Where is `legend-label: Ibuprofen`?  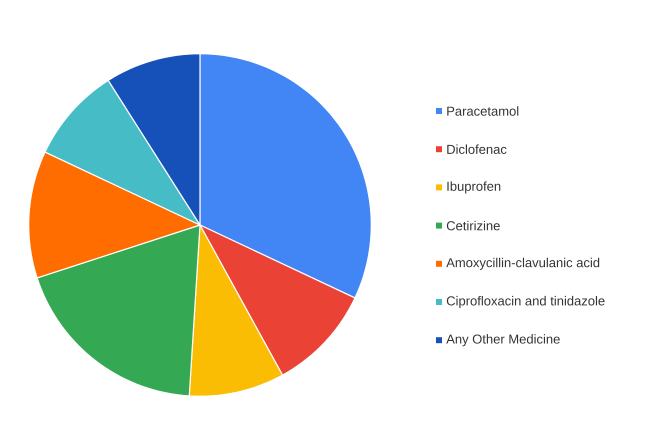
legend-label: Ibuprofen is located at coordinates (473, 187).